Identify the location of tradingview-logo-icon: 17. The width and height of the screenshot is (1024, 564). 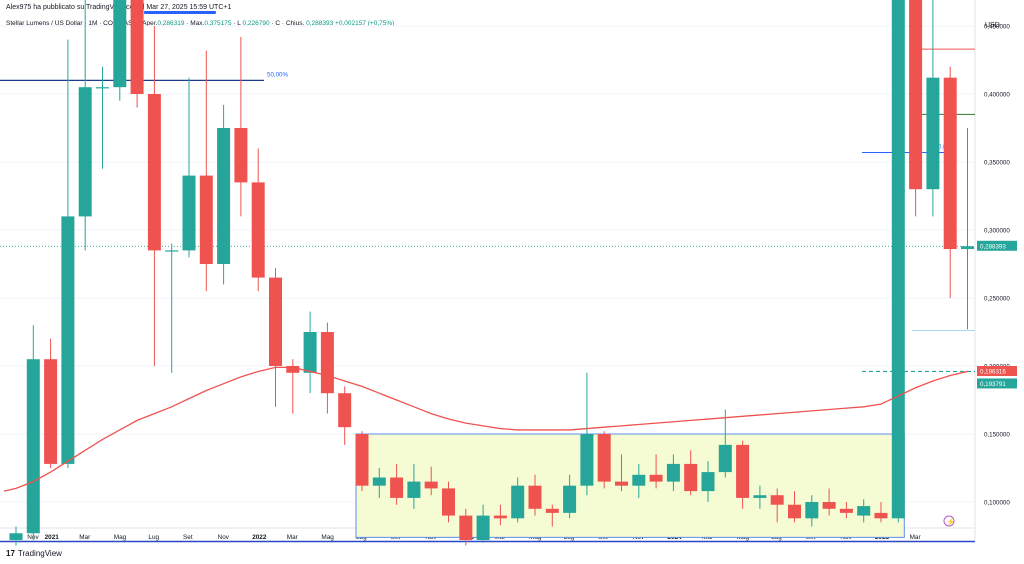
(10, 553).